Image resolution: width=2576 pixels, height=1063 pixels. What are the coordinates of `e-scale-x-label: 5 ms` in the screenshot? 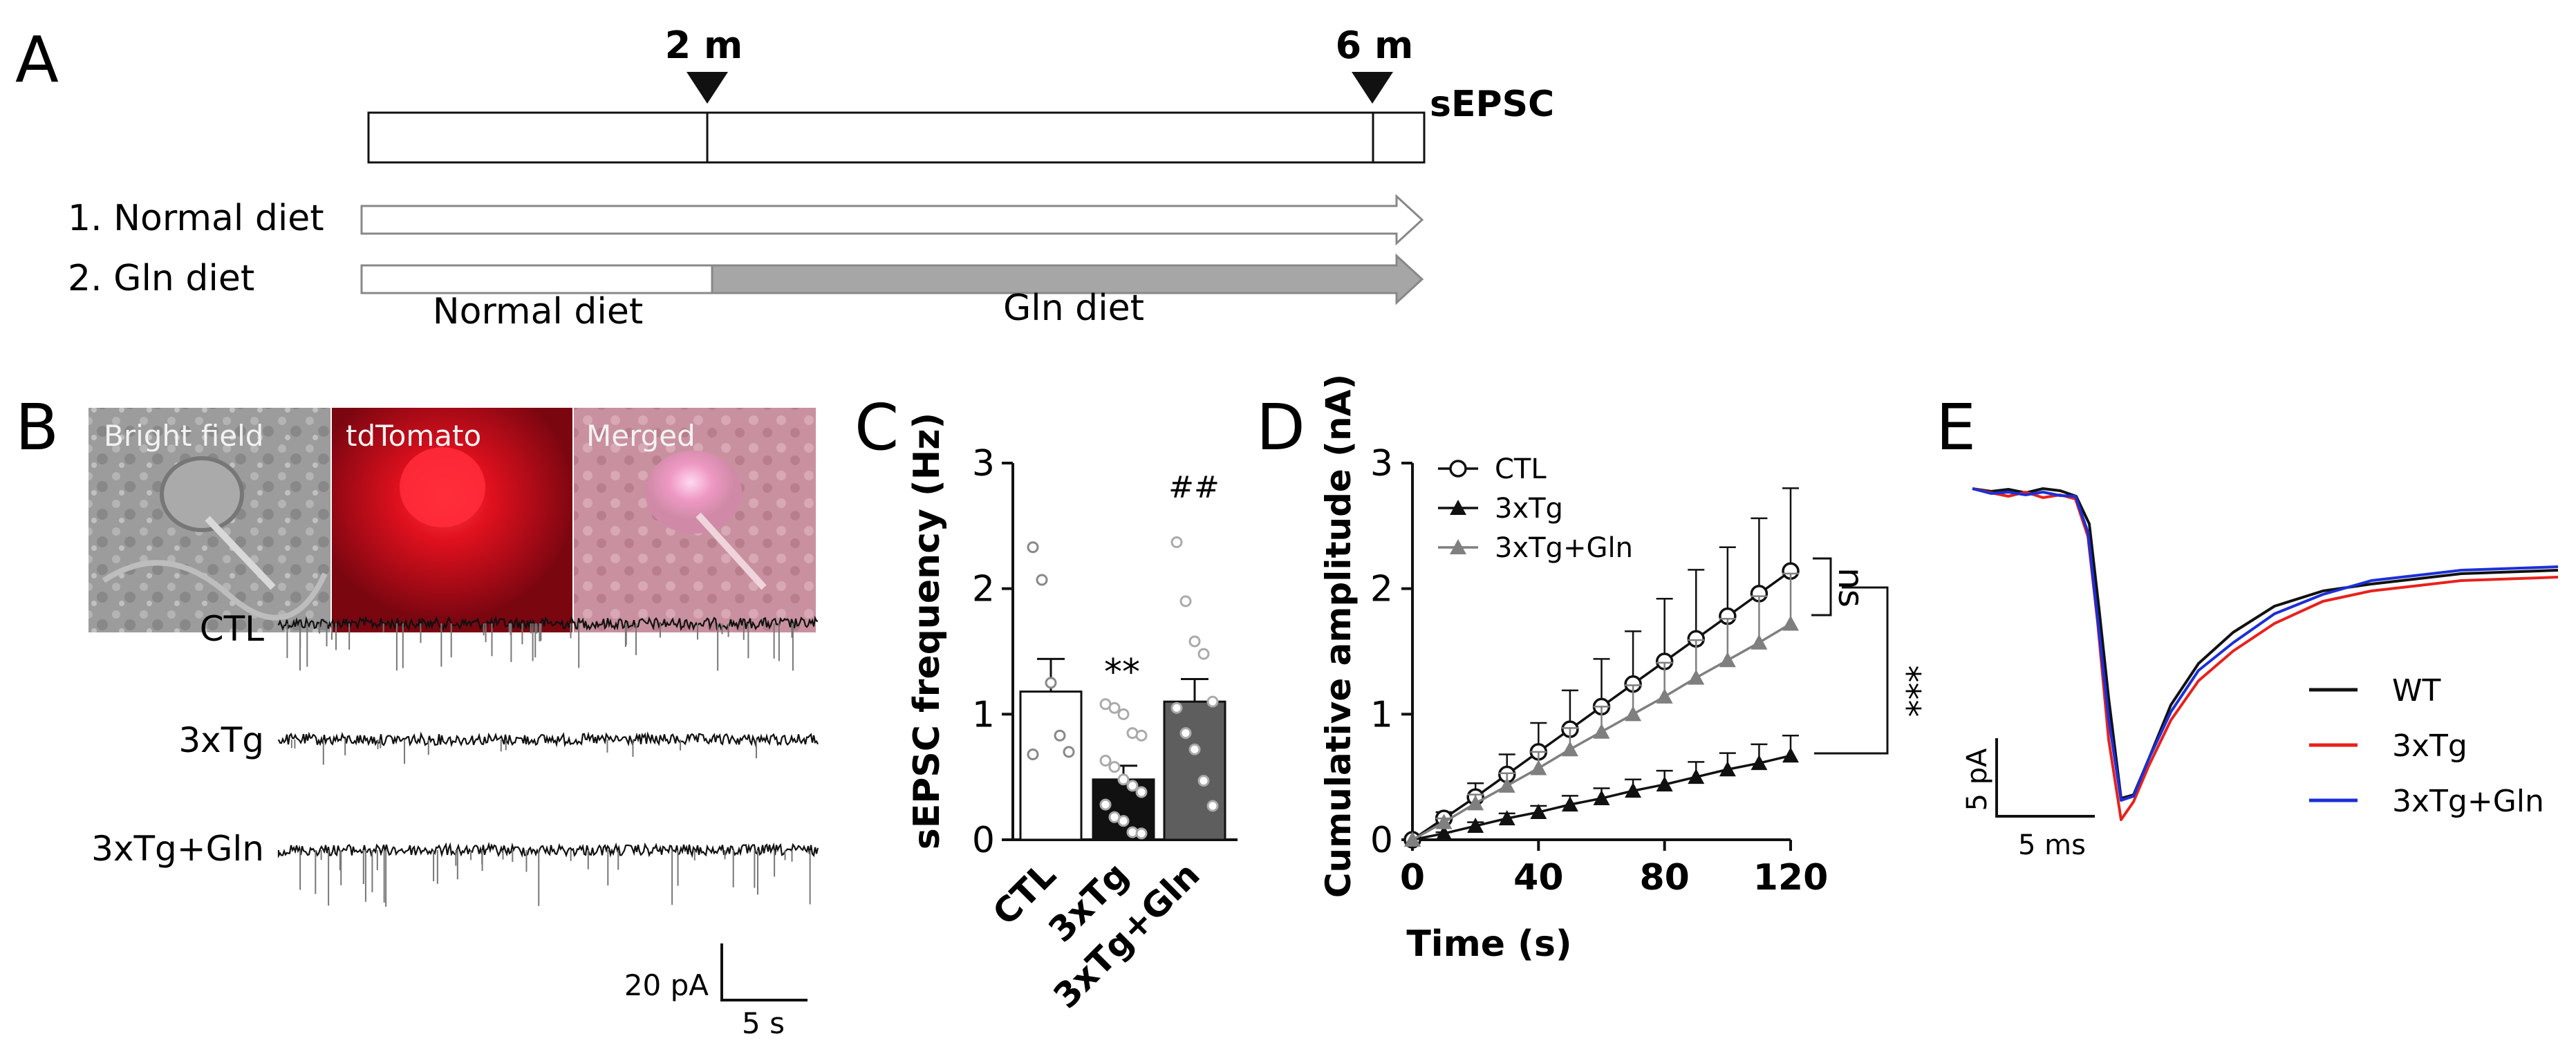 It's located at (2052, 845).